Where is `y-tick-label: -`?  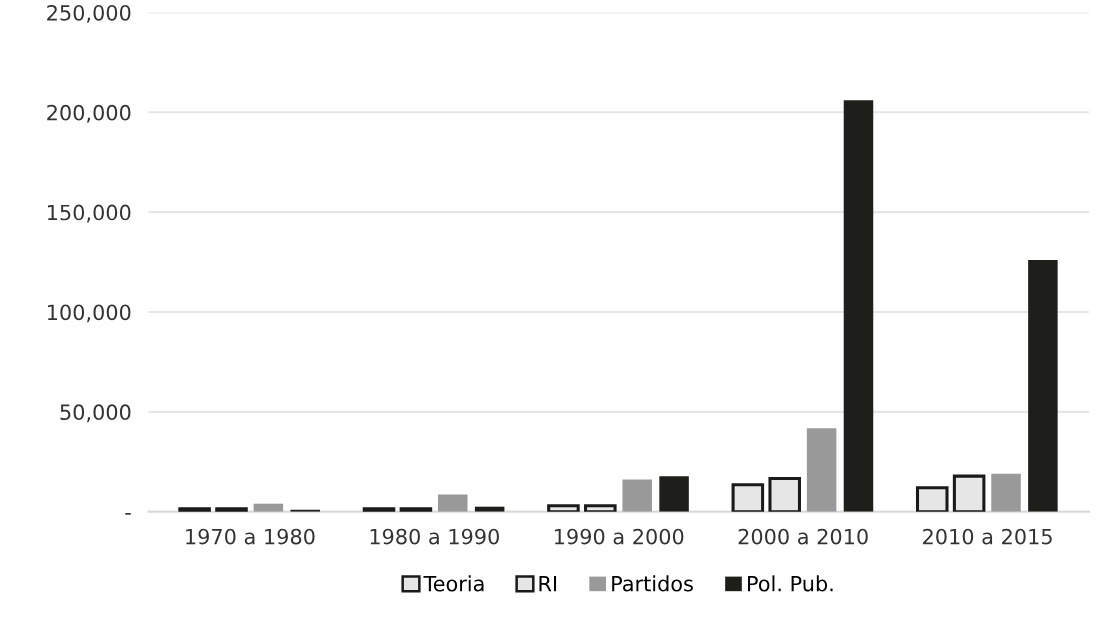
y-tick-label: - is located at coordinates (128, 514).